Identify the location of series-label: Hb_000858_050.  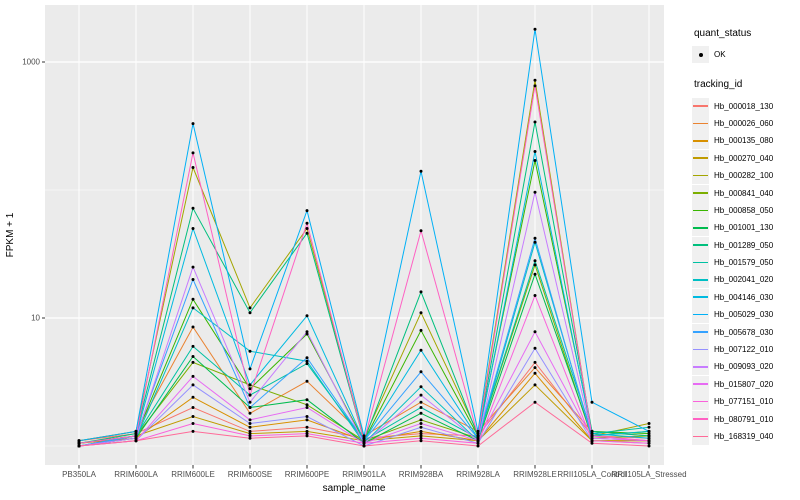
(744, 210).